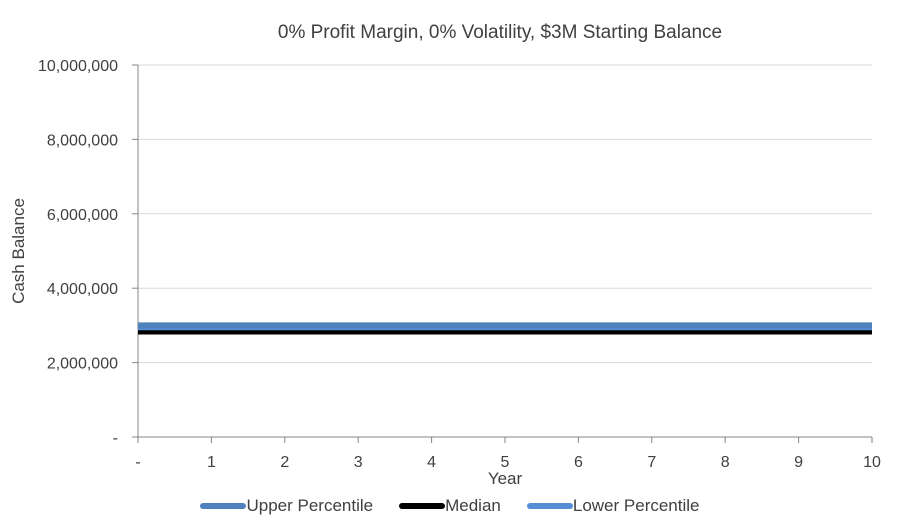  Describe the element at coordinates (211, 462) in the screenshot. I see `x-tick-label-1: 1` at that location.